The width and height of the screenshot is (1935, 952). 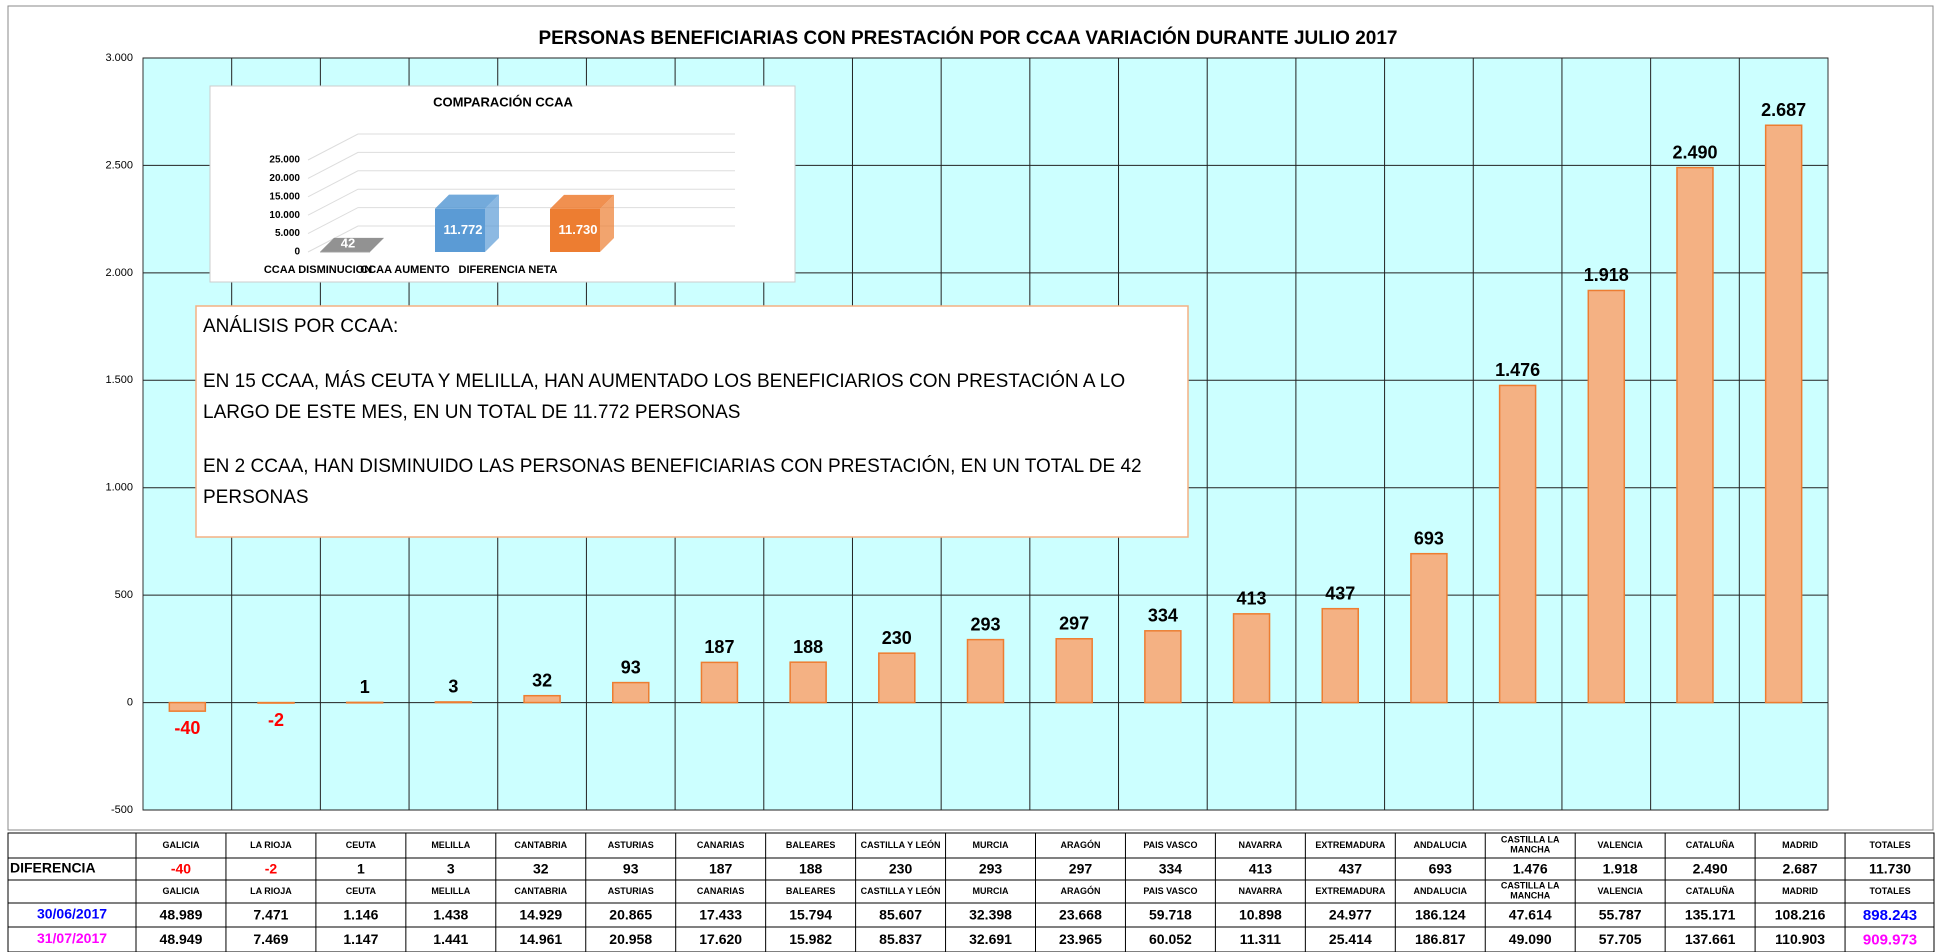 I want to click on table-cell: 898.243, so click(x=1890, y=915).